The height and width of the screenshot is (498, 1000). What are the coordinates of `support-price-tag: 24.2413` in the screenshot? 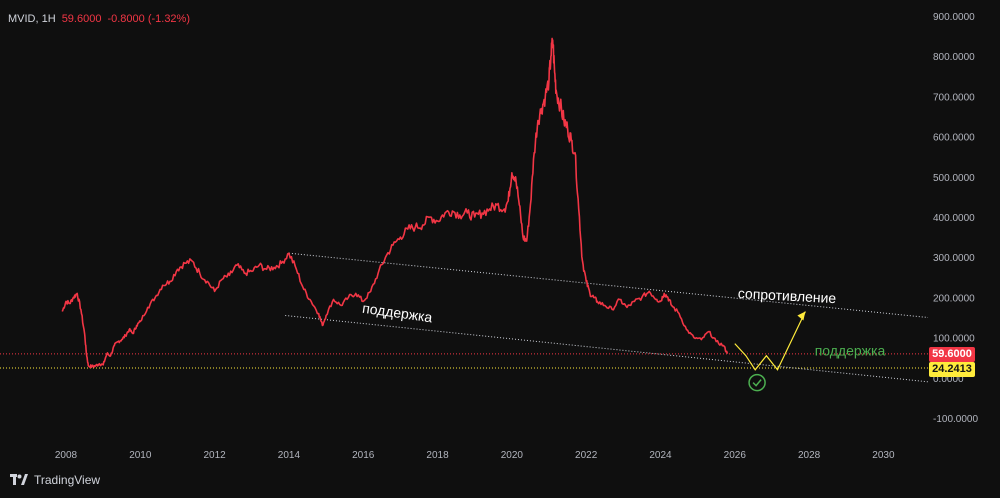 It's located at (952, 369).